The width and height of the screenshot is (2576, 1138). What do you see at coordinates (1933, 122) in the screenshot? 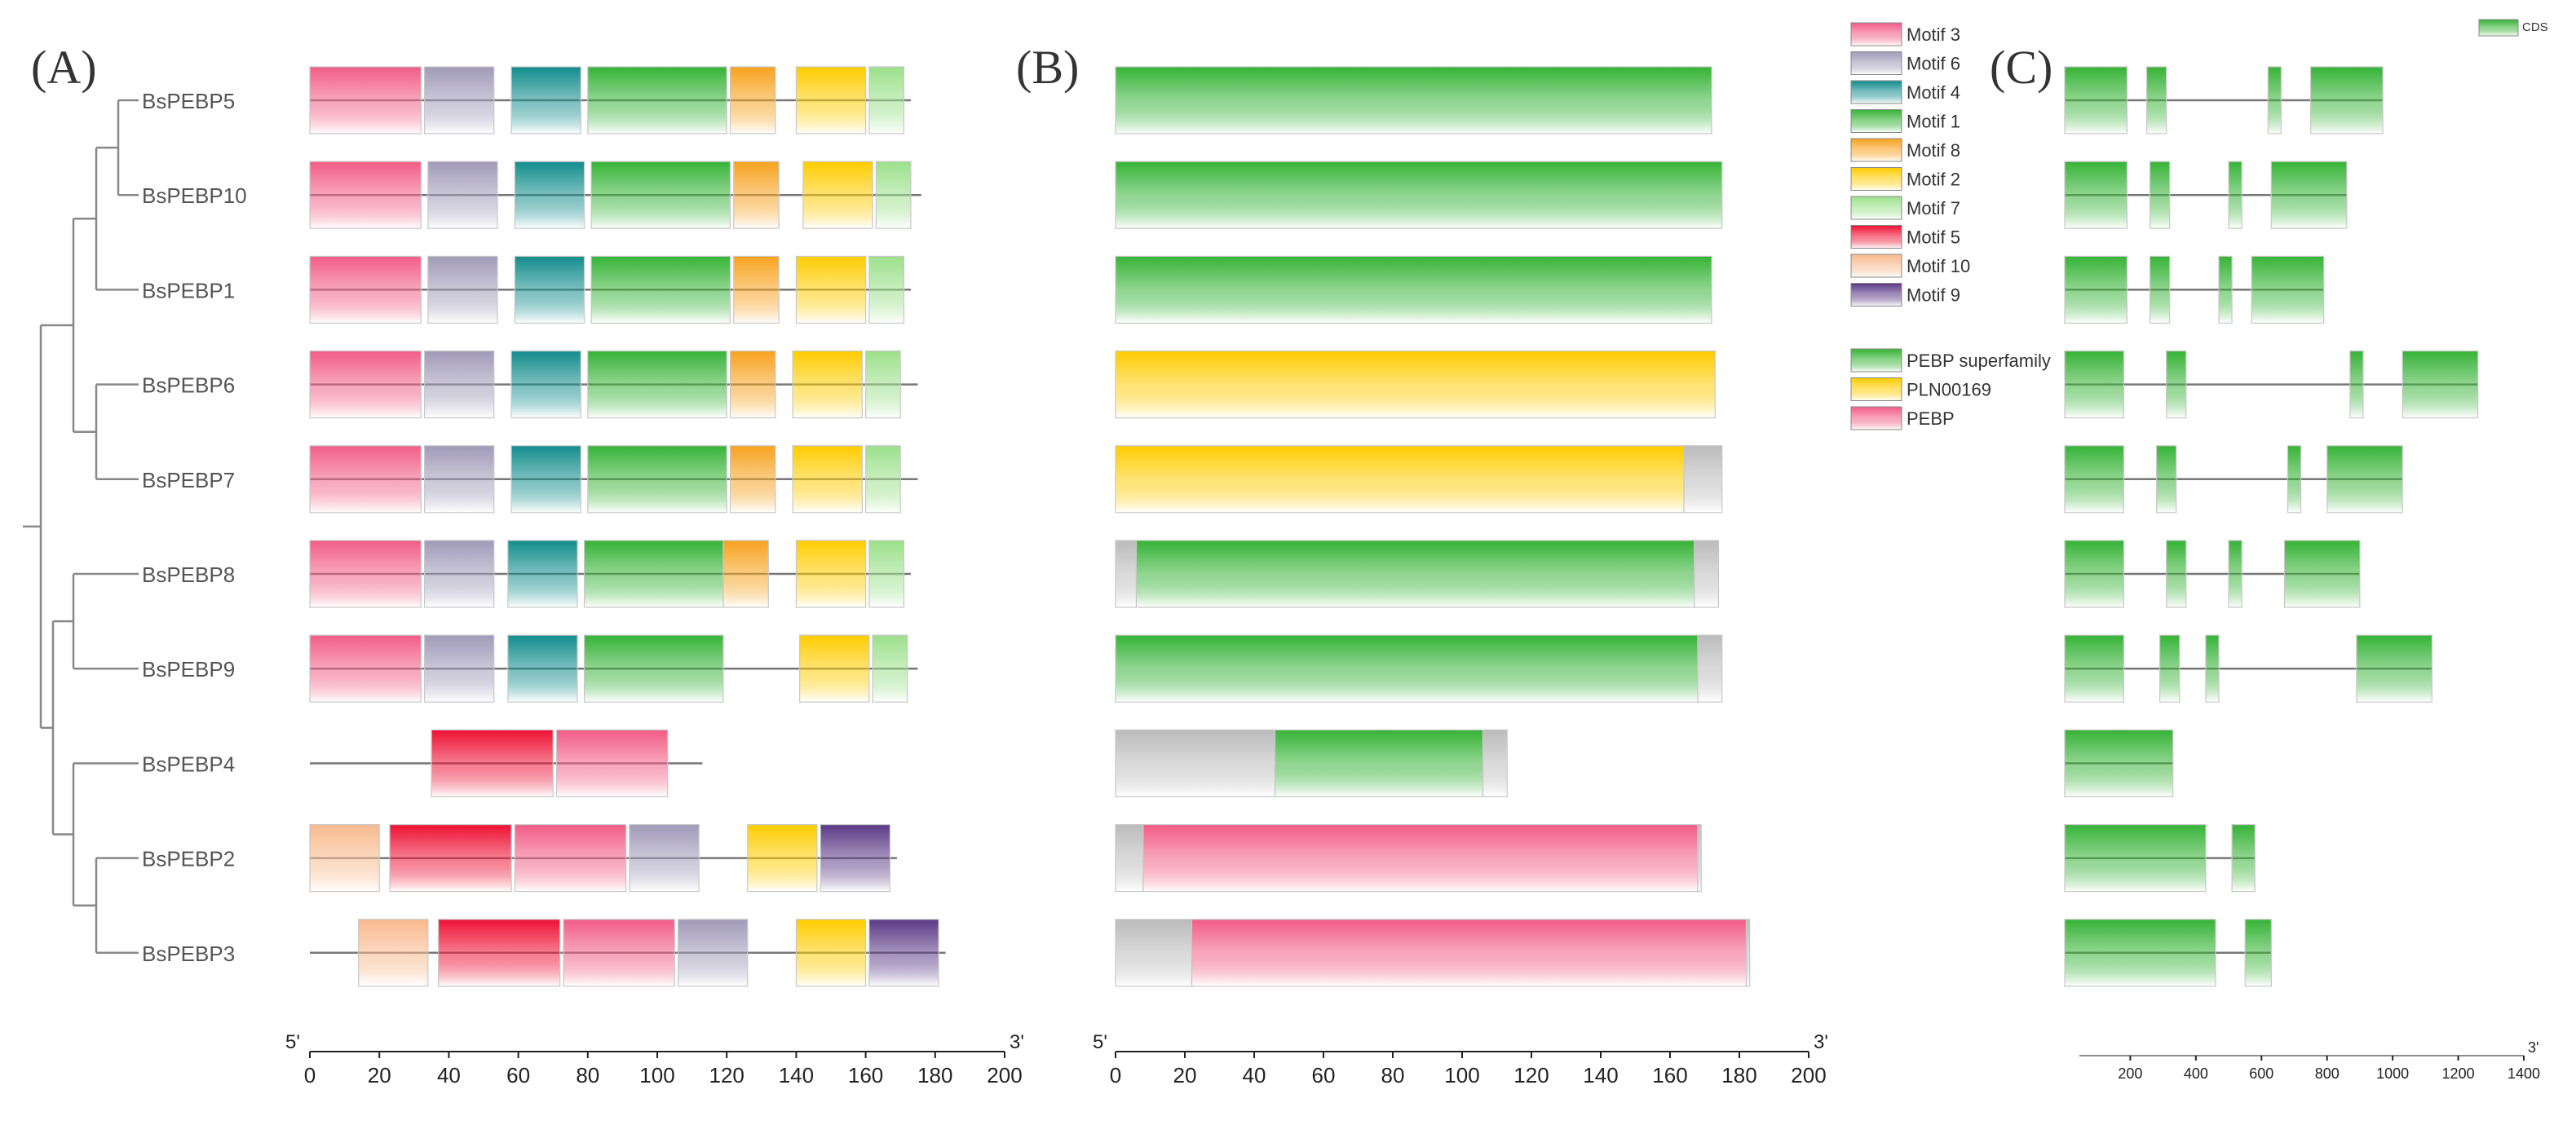
I see `motif-1-legend-label: Motif 1` at bounding box center [1933, 122].